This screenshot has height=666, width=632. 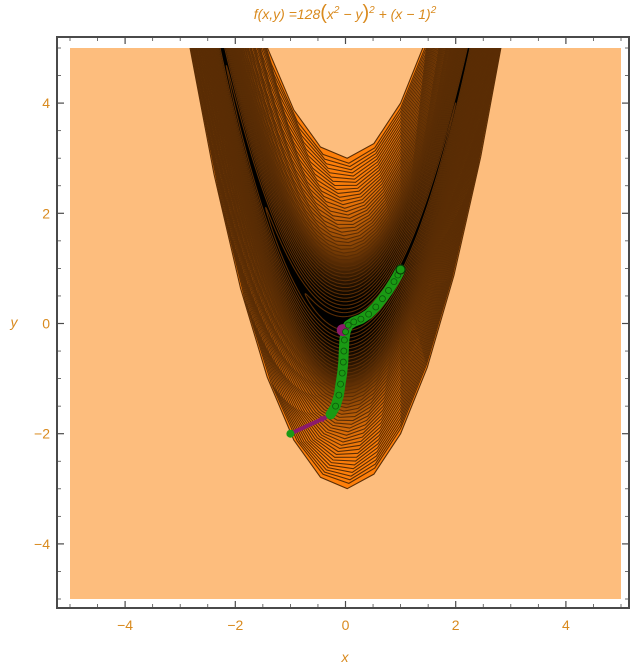 What do you see at coordinates (42, 434) in the screenshot?
I see `y-tick-label: −2` at bounding box center [42, 434].